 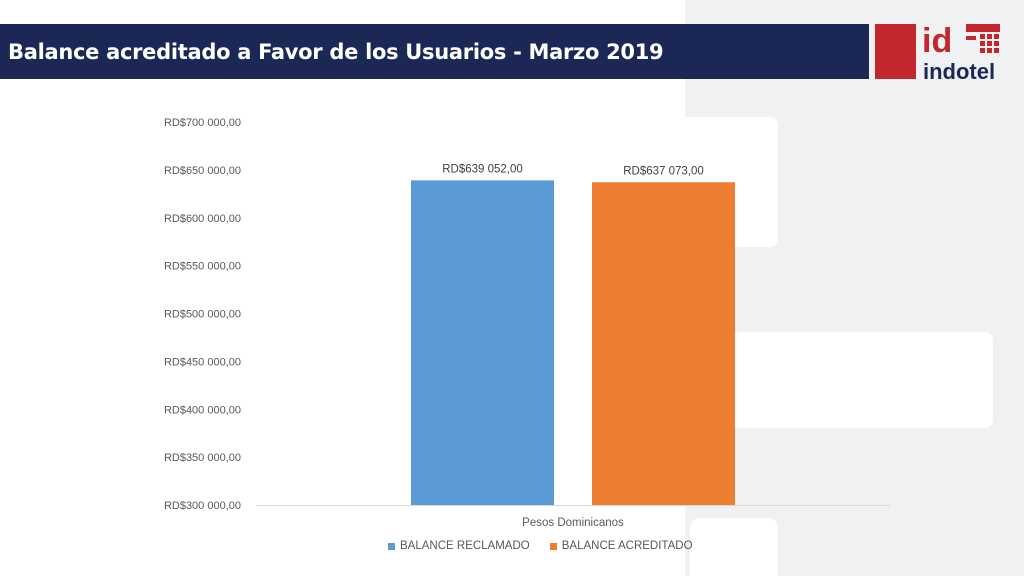 I want to click on legend: BALANCE RECLAMADO BALANCE ACREDITADO, so click(x=540, y=546).